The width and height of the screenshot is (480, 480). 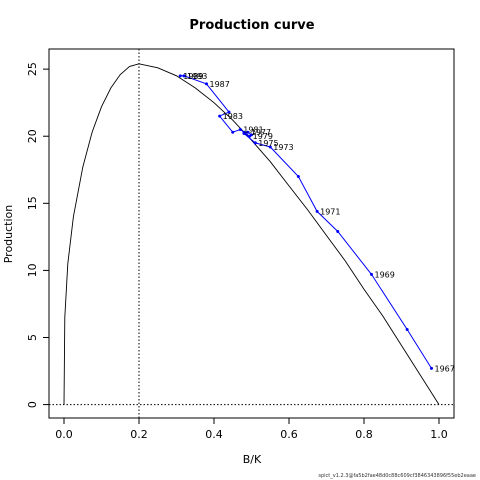 I want to click on y-tick-label: 5, so click(x=32, y=337).